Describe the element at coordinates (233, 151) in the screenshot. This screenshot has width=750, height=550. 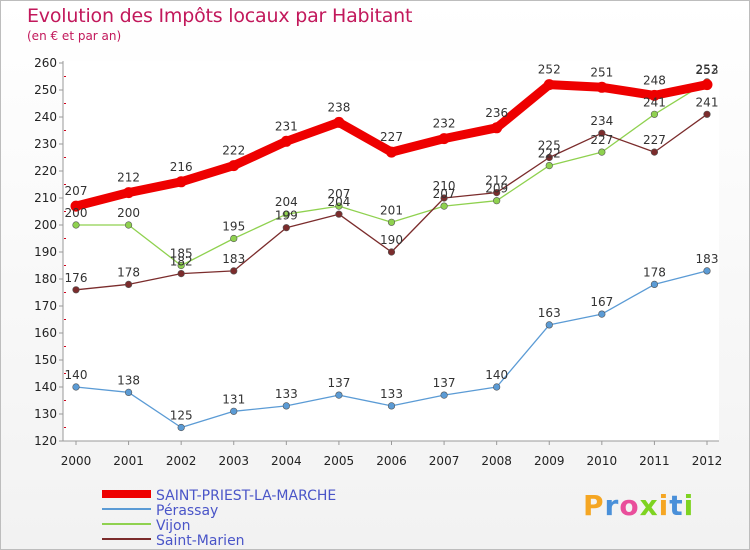
I see `data-label: 222` at that location.